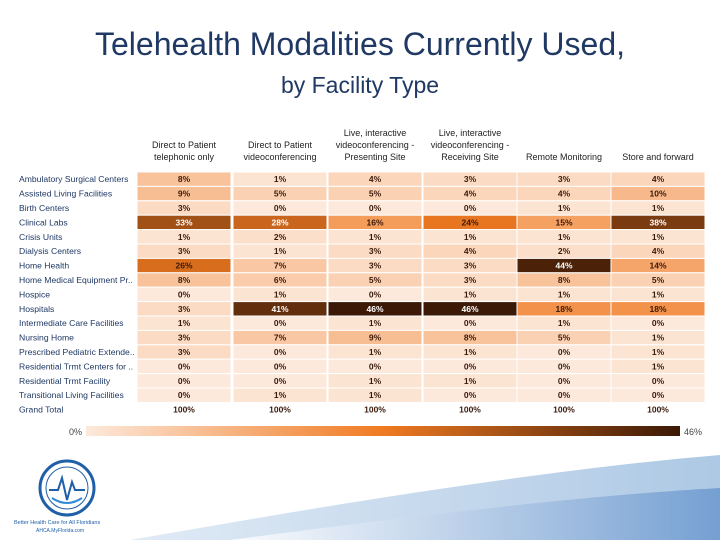 The height and width of the screenshot is (540, 720). Describe the element at coordinates (46, 338) in the screenshot. I see `row-label: Nursing Home` at that location.